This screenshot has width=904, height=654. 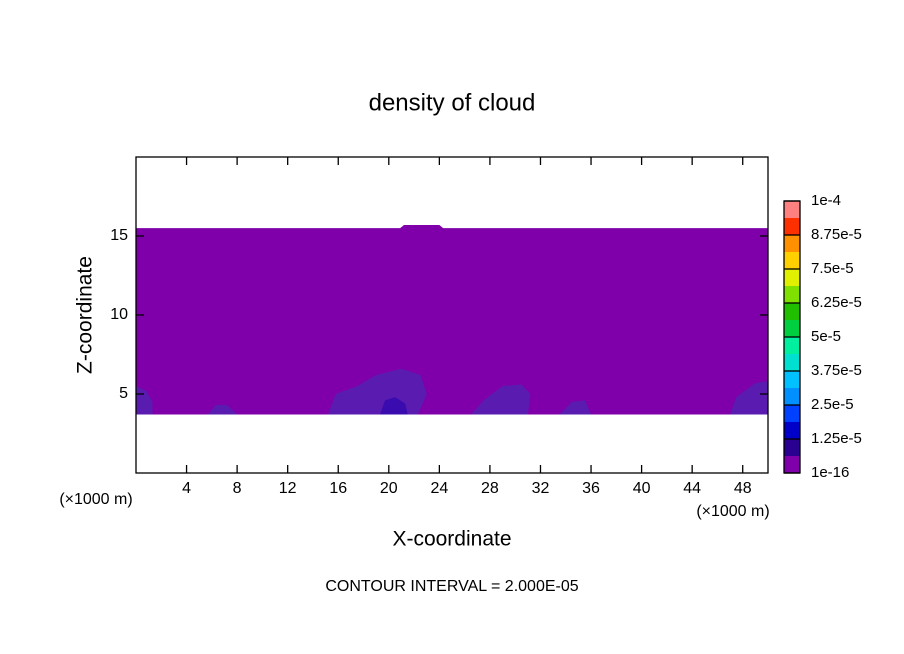 I want to click on y-tick-label: 15, so click(x=119, y=235).